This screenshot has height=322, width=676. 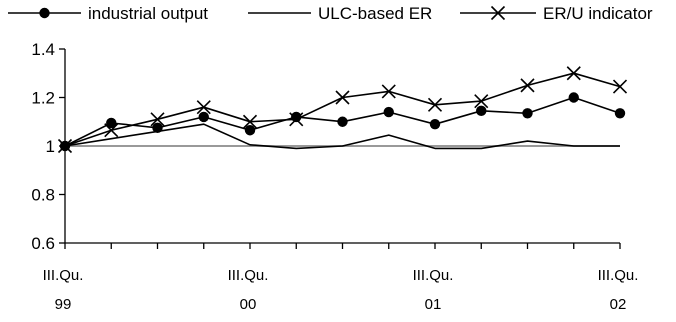 What do you see at coordinates (43, 195) in the screenshot?
I see `y-tick-label: 0.8` at bounding box center [43, 195].